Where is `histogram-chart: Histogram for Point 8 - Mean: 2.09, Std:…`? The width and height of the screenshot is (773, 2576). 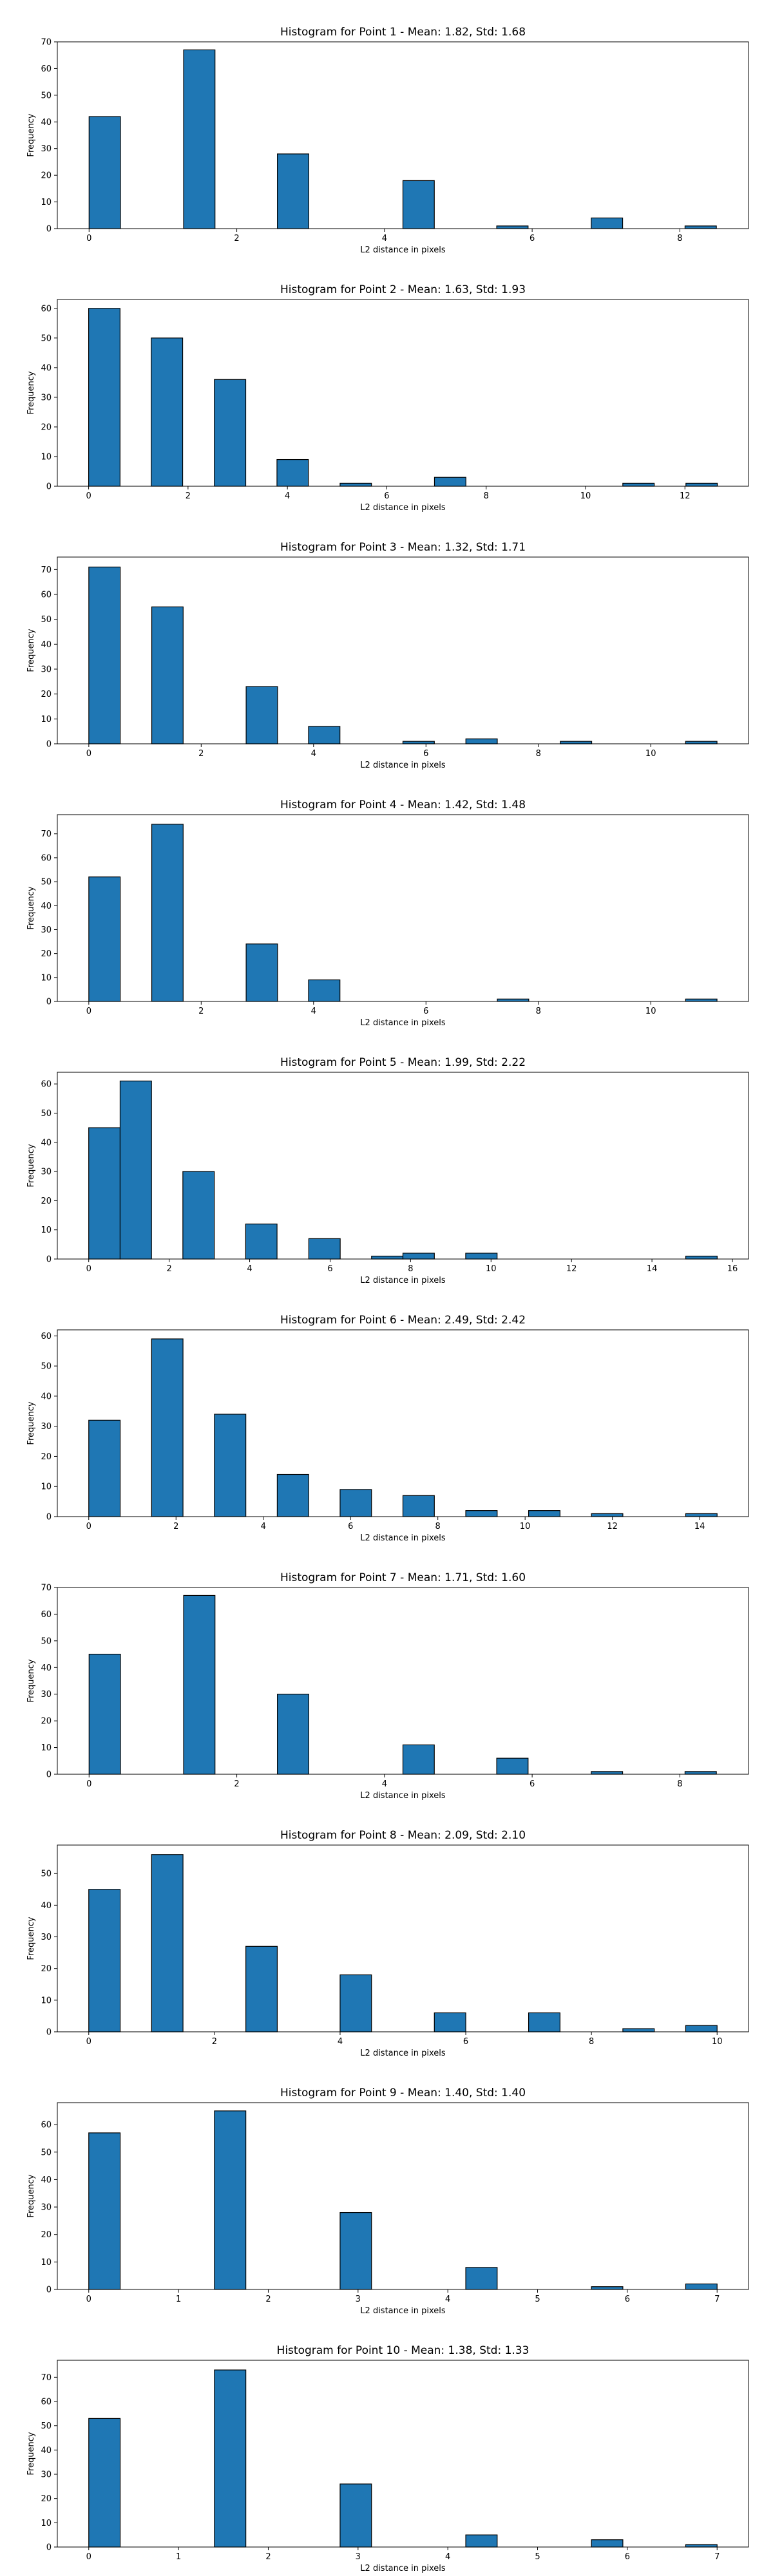
histogram-chart: Histogram for Point 8 - Mean: 2.09, Std:… is located at coordinates (387, 1944).